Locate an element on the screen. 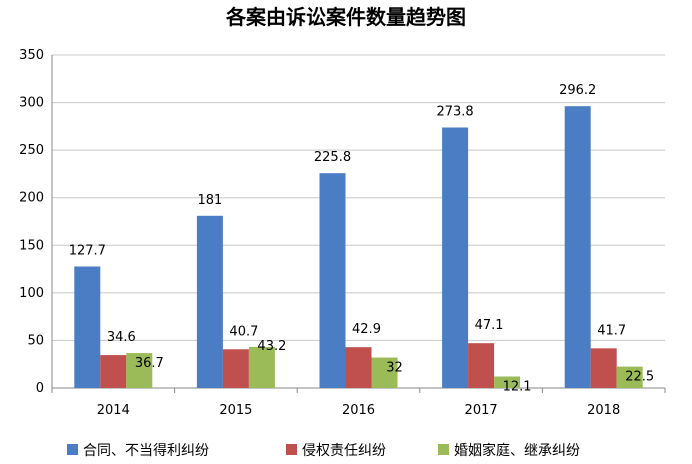 This screenshot has width=692, height=464. x-tick-label: 2014 is located at coordinates (113, 410).